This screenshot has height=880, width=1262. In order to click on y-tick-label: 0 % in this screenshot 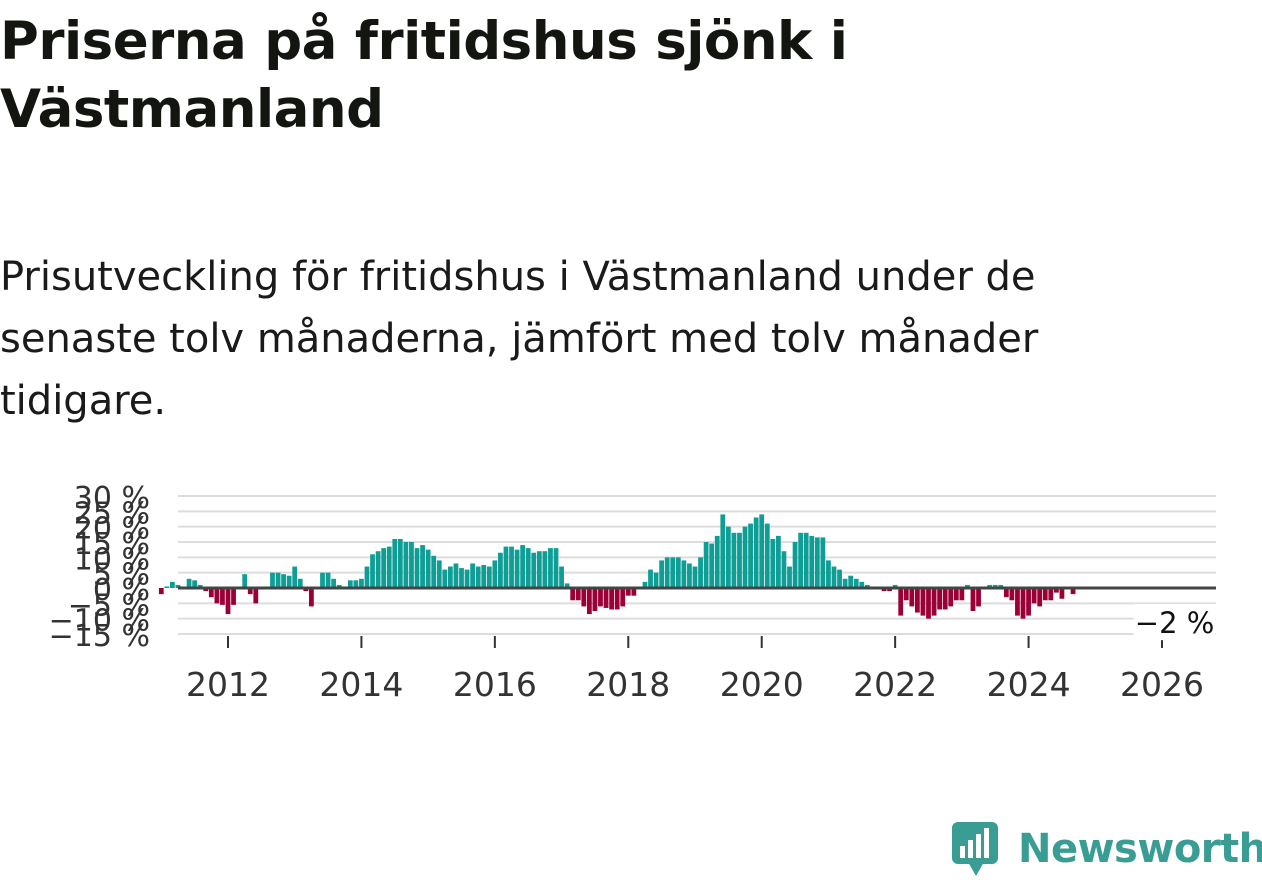, I will do `click(121, 590)`.